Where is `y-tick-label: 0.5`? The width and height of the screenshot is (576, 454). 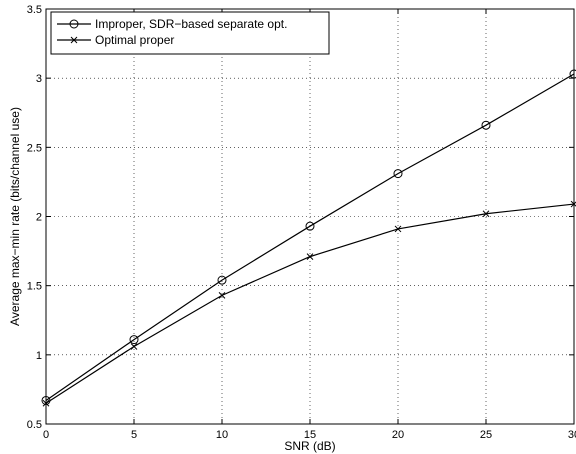
y-tick-label: 0.5 is located at coordinates (34, 425).